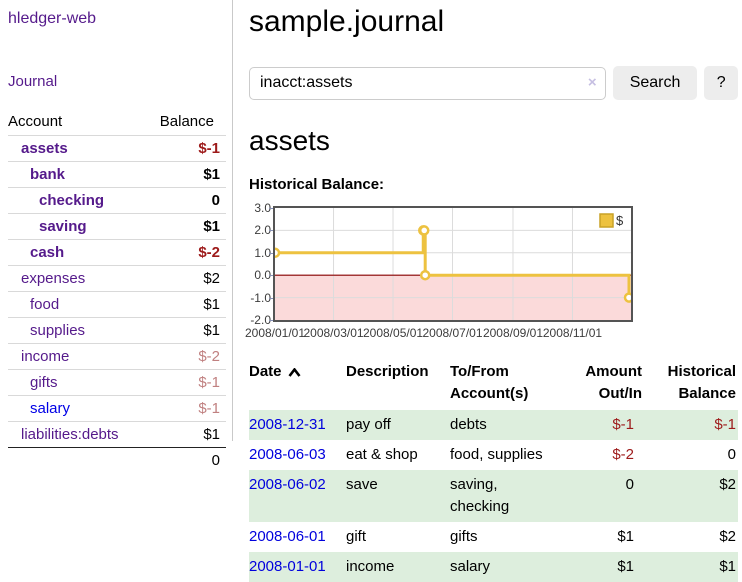 The image size is (742, 582). Describe the element at coordinates (623, 424) in the screenshot. I see `transaction-amount: $-1` at that location.